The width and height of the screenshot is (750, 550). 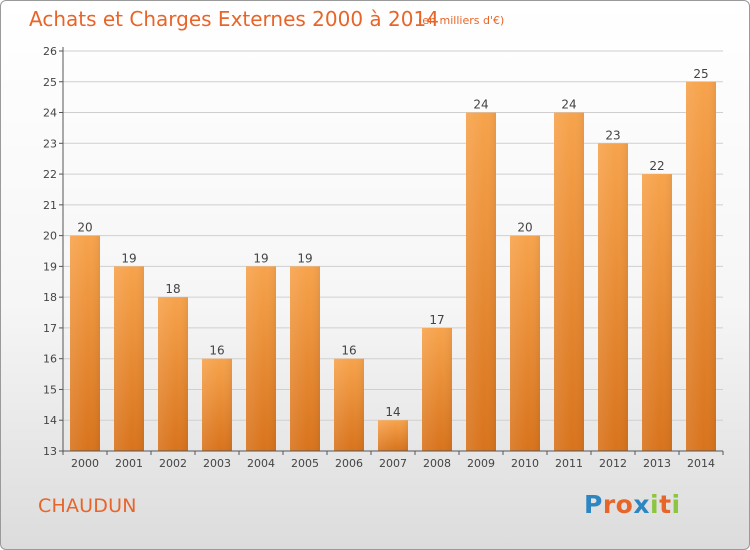 What do you see at coordinates (172, 289) in the screenshot?
I see `bar-data-label: 18` at bounding box center [172, 289].